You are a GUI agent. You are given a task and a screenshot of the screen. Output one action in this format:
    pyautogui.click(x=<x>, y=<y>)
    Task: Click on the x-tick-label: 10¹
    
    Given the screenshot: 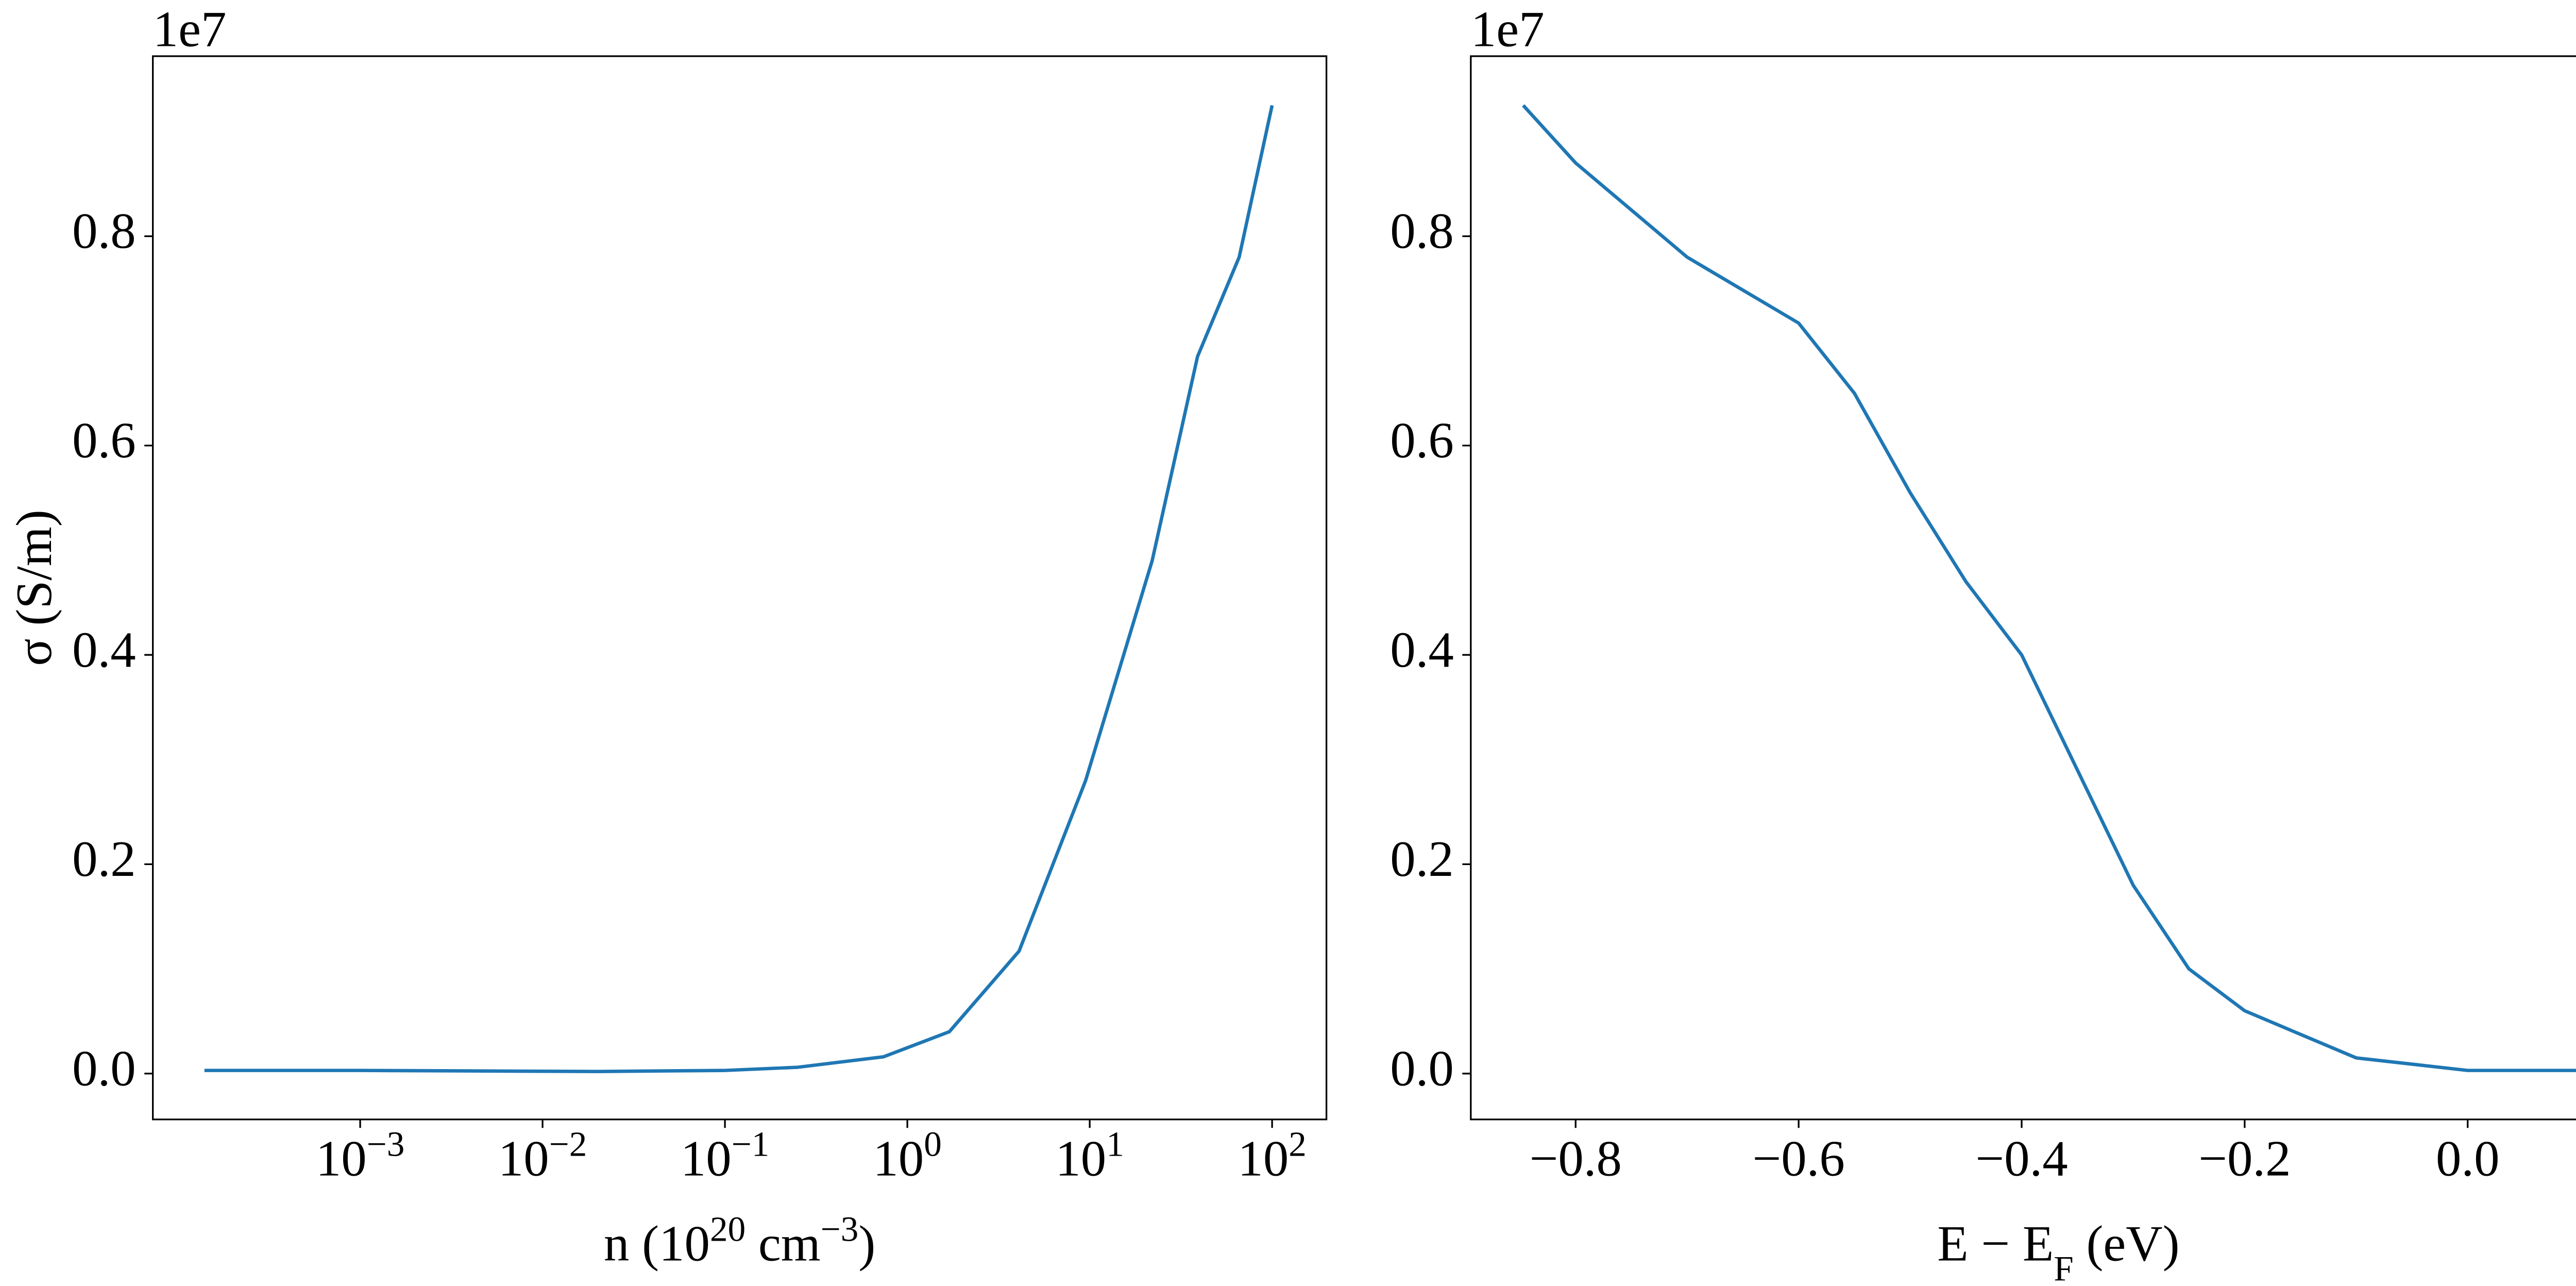 What is the action you would take?
    pyautogui.click(x=1089, y=1155)
    